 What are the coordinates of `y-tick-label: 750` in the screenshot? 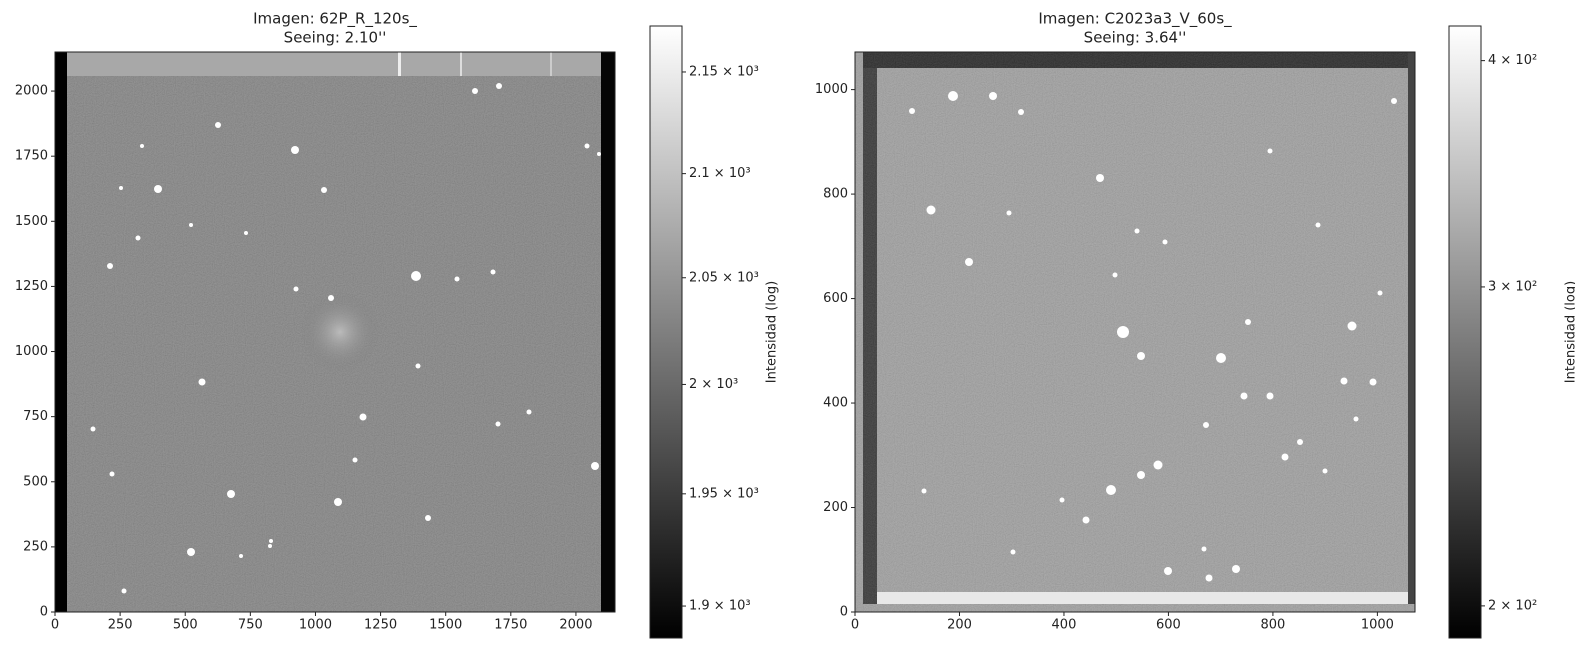 It's located at (35, 416).